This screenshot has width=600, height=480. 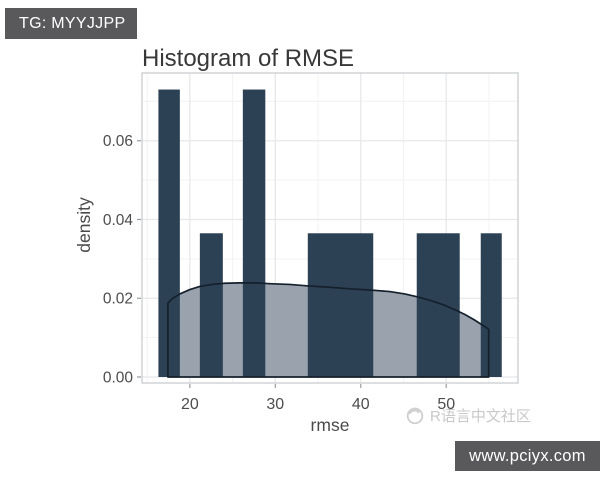 What do you see at coordinates (118, 377) in the screenshot?
I see `y-axis-tick-label: 0.00` at bounding box center [118, 377].